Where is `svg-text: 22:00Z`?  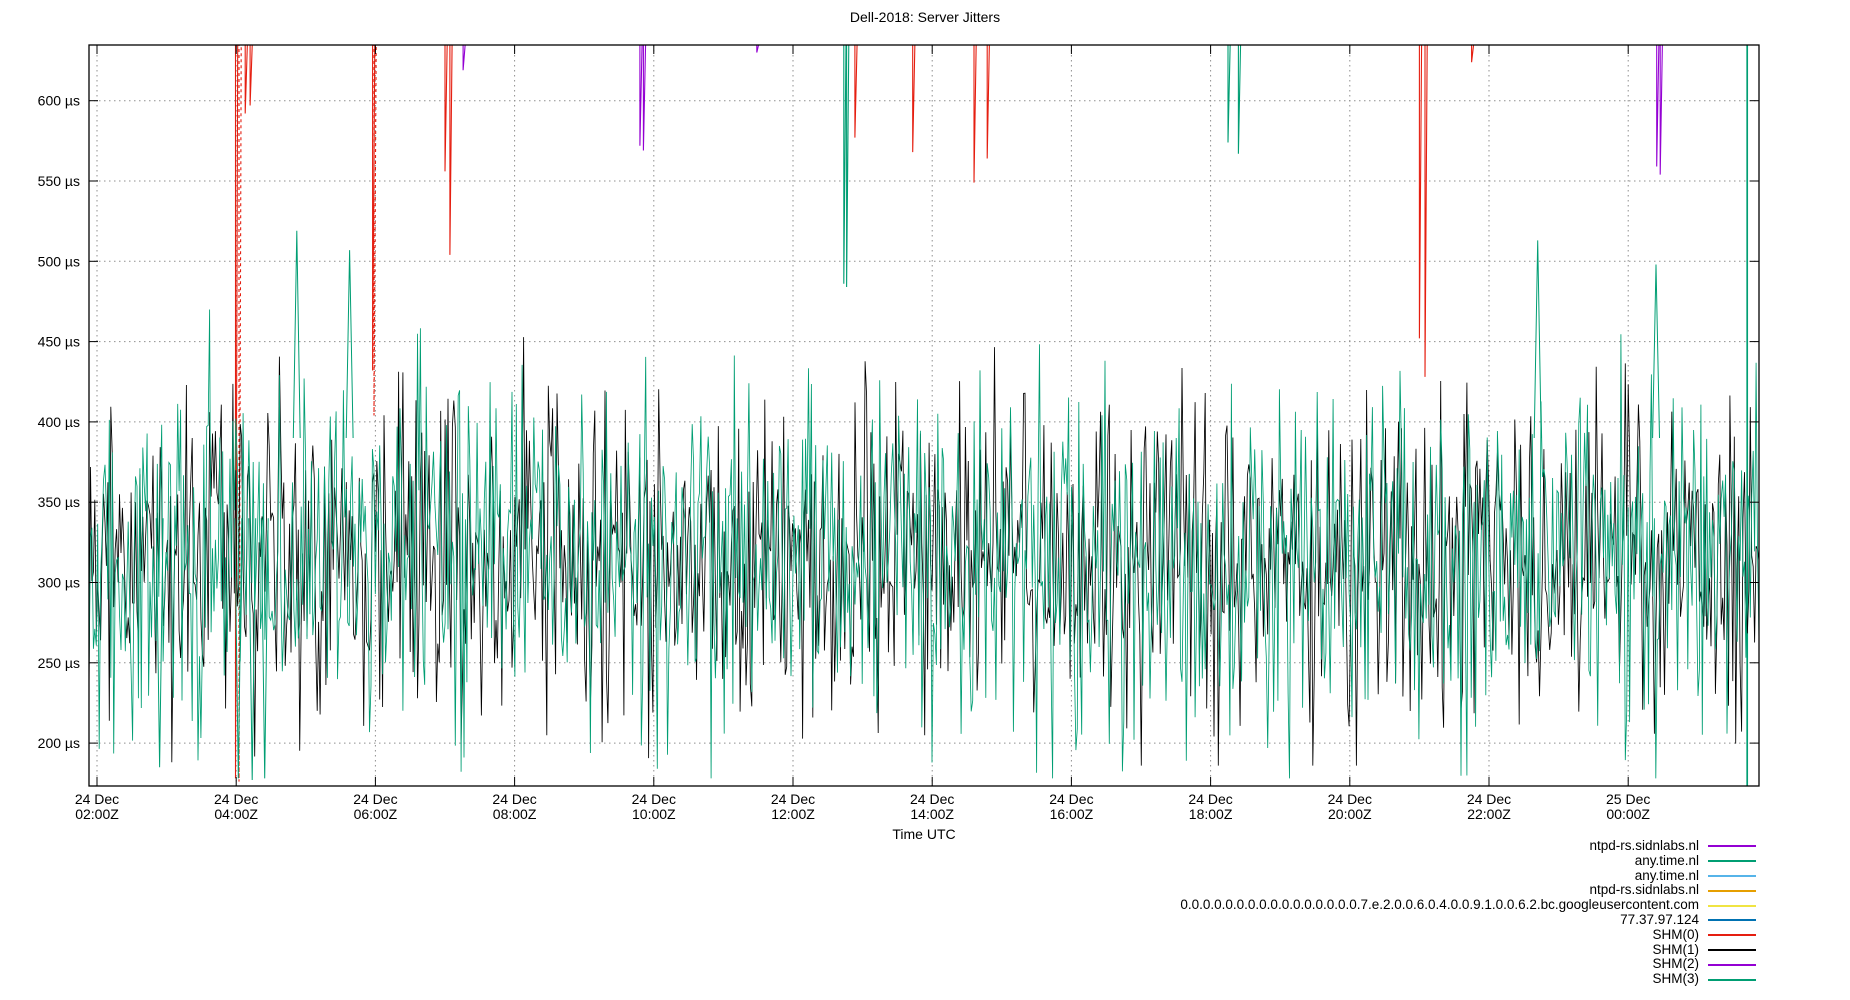 svg-text: 22:00Z is located at coordinates (1489, 814).